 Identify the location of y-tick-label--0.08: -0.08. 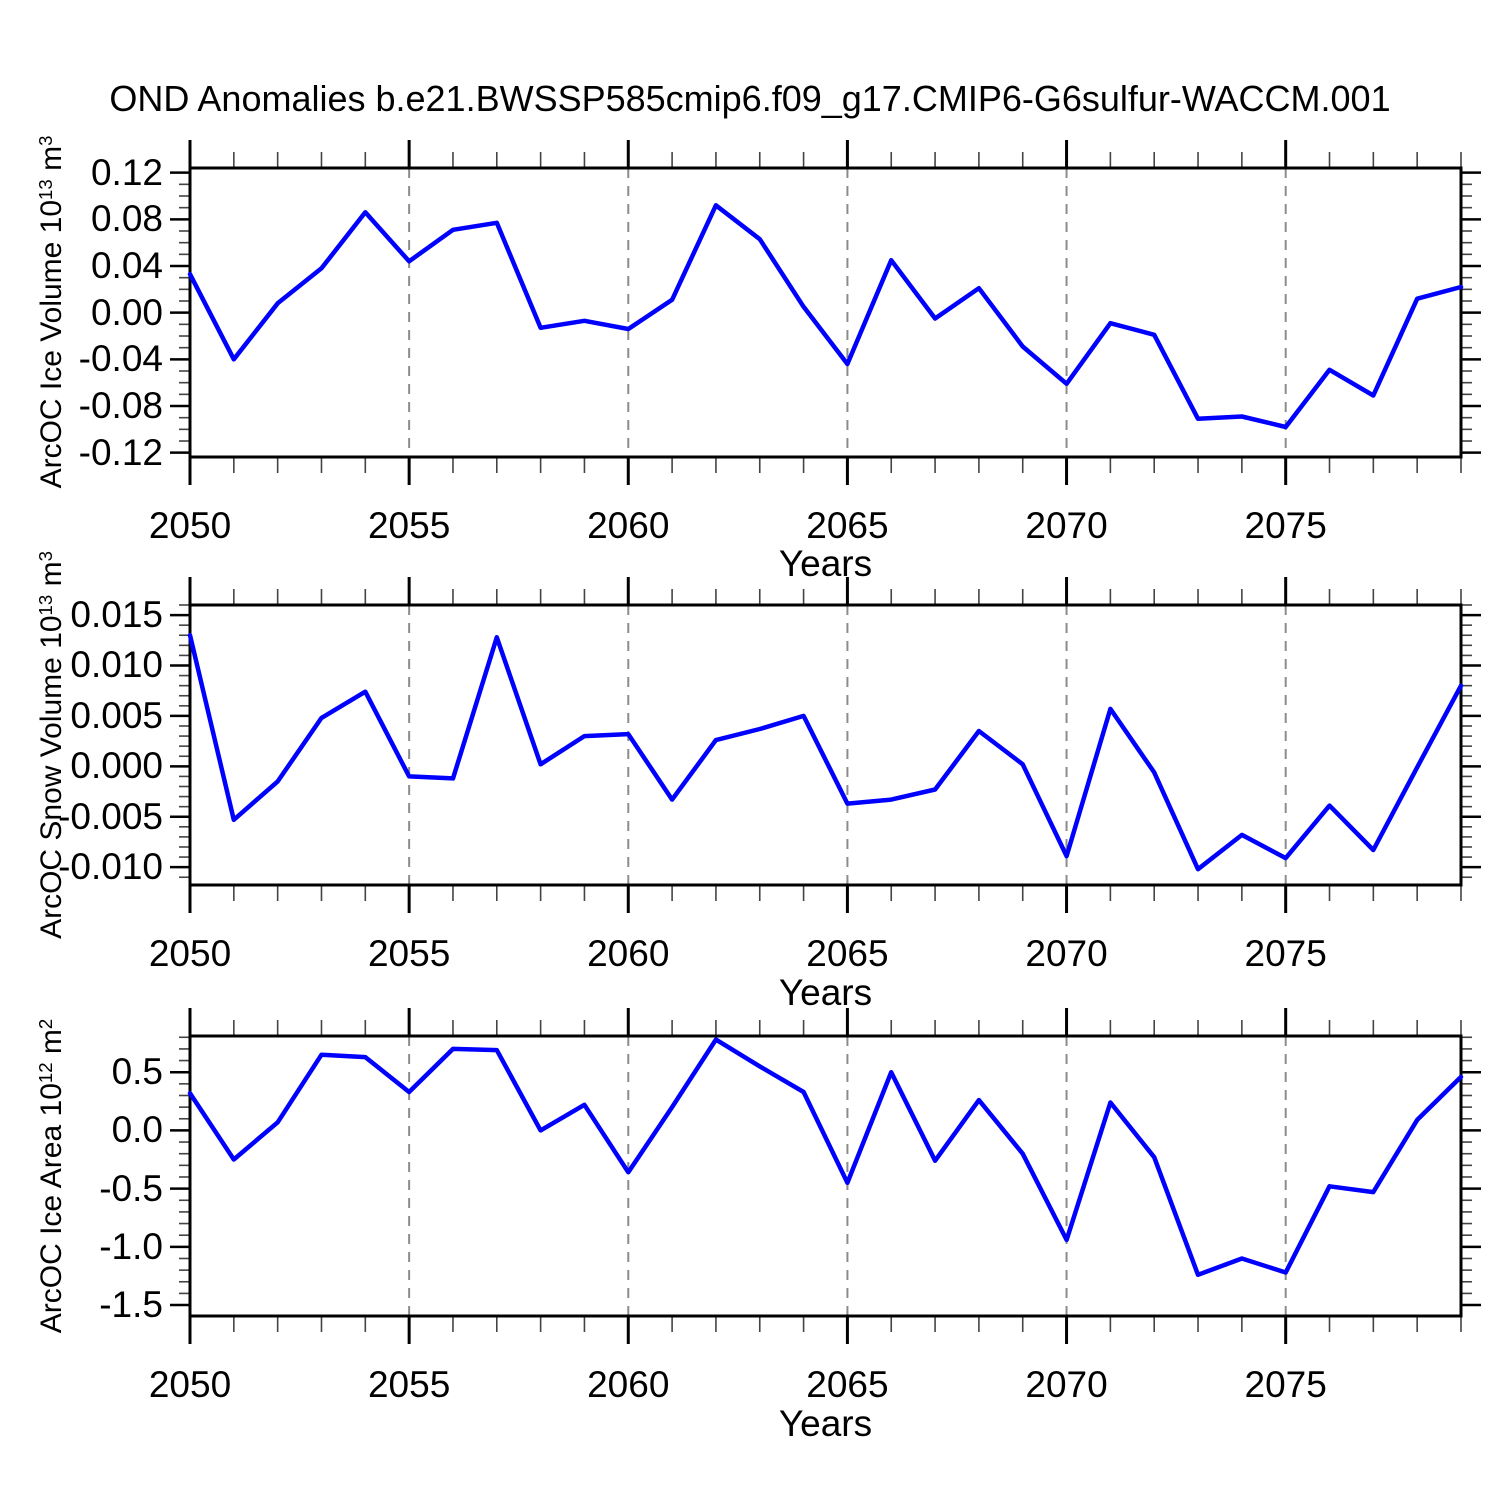
(120, 405).